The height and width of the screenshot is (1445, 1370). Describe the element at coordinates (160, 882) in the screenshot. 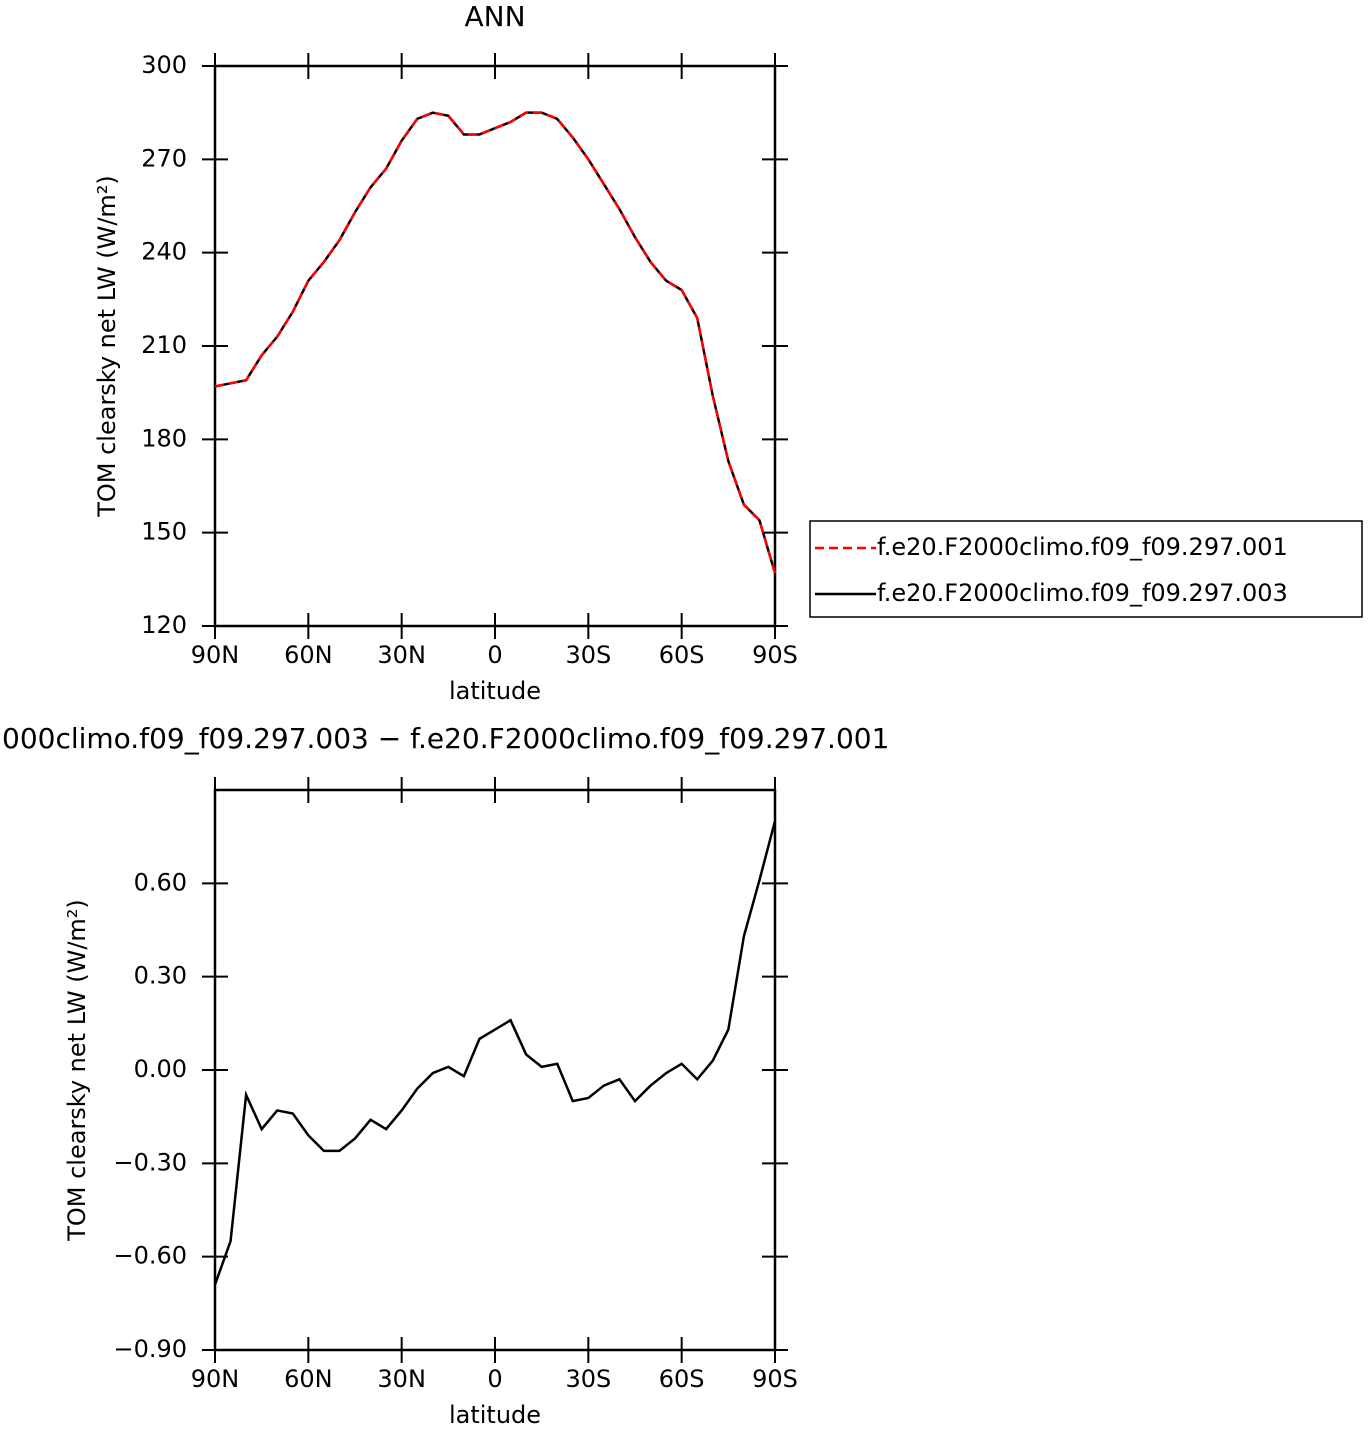

I see `y-tick-label: 0.60` at that location.